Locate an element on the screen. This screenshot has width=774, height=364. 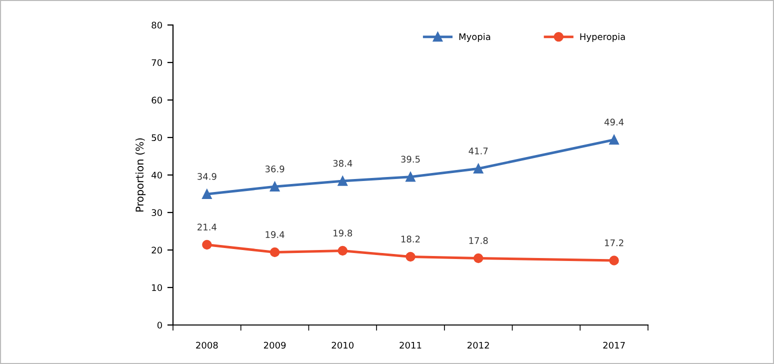
y-tick-label: 80 is located at coordinates (157, 25).